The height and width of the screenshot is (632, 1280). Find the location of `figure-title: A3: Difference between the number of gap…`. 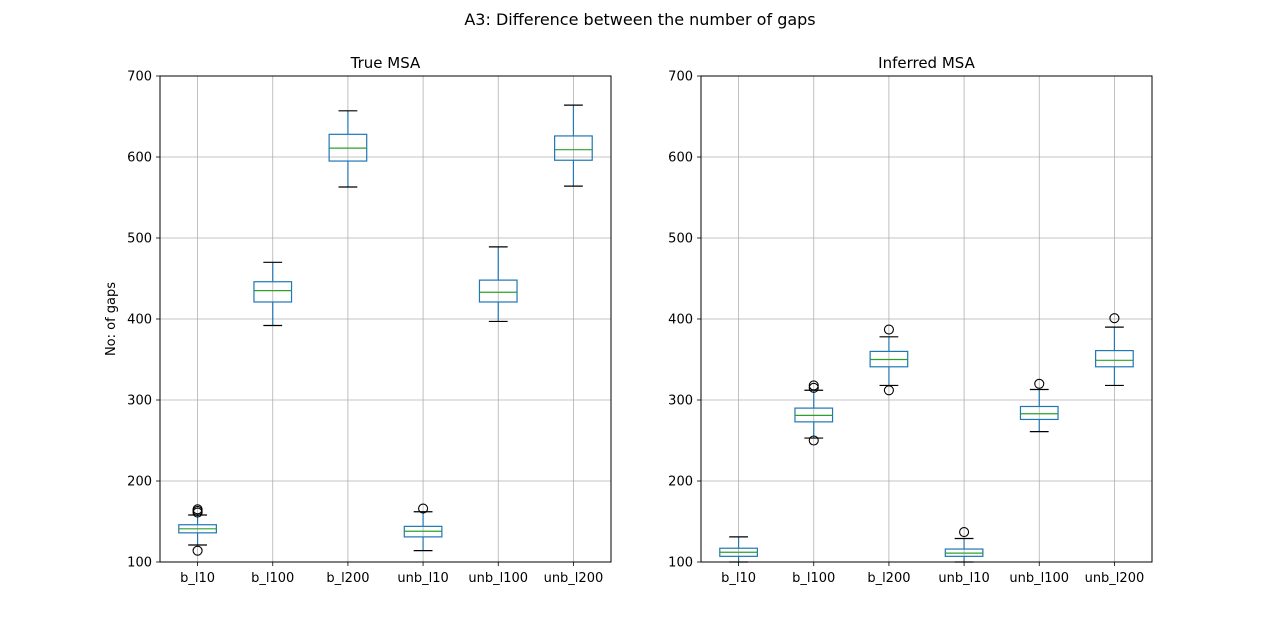

figure-title: A3: Difference between the number of gap… is located at coordinates (639, 19).